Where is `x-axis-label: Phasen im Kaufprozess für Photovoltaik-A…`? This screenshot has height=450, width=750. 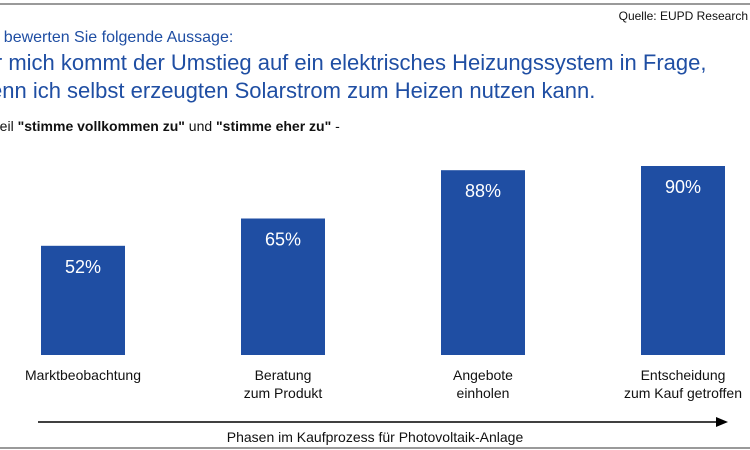
x-axis-label: Phasen im Kaufprozess für Photovoltaik-A… is located at coordinates (375, 437).